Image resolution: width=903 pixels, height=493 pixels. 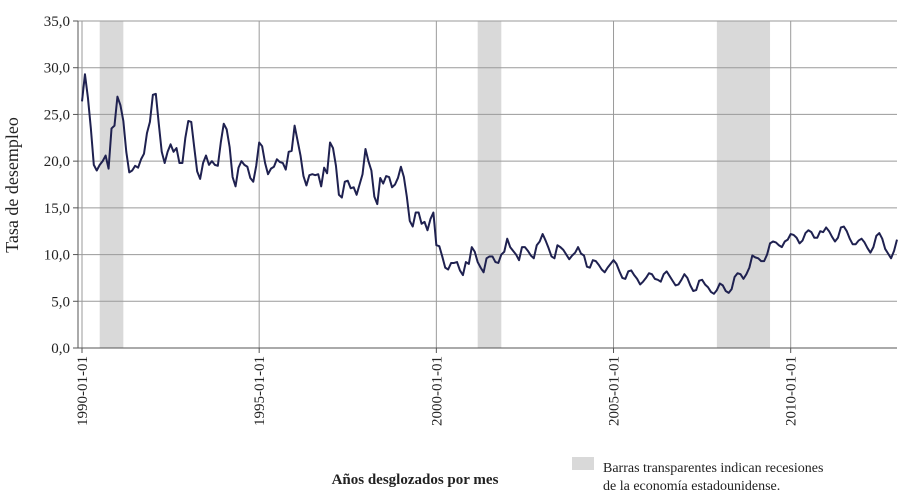 What do you see at coordinates (57, 22) in the screenshot?
I see `y-tick-label: 35,0` at bounding box center [57, 22].